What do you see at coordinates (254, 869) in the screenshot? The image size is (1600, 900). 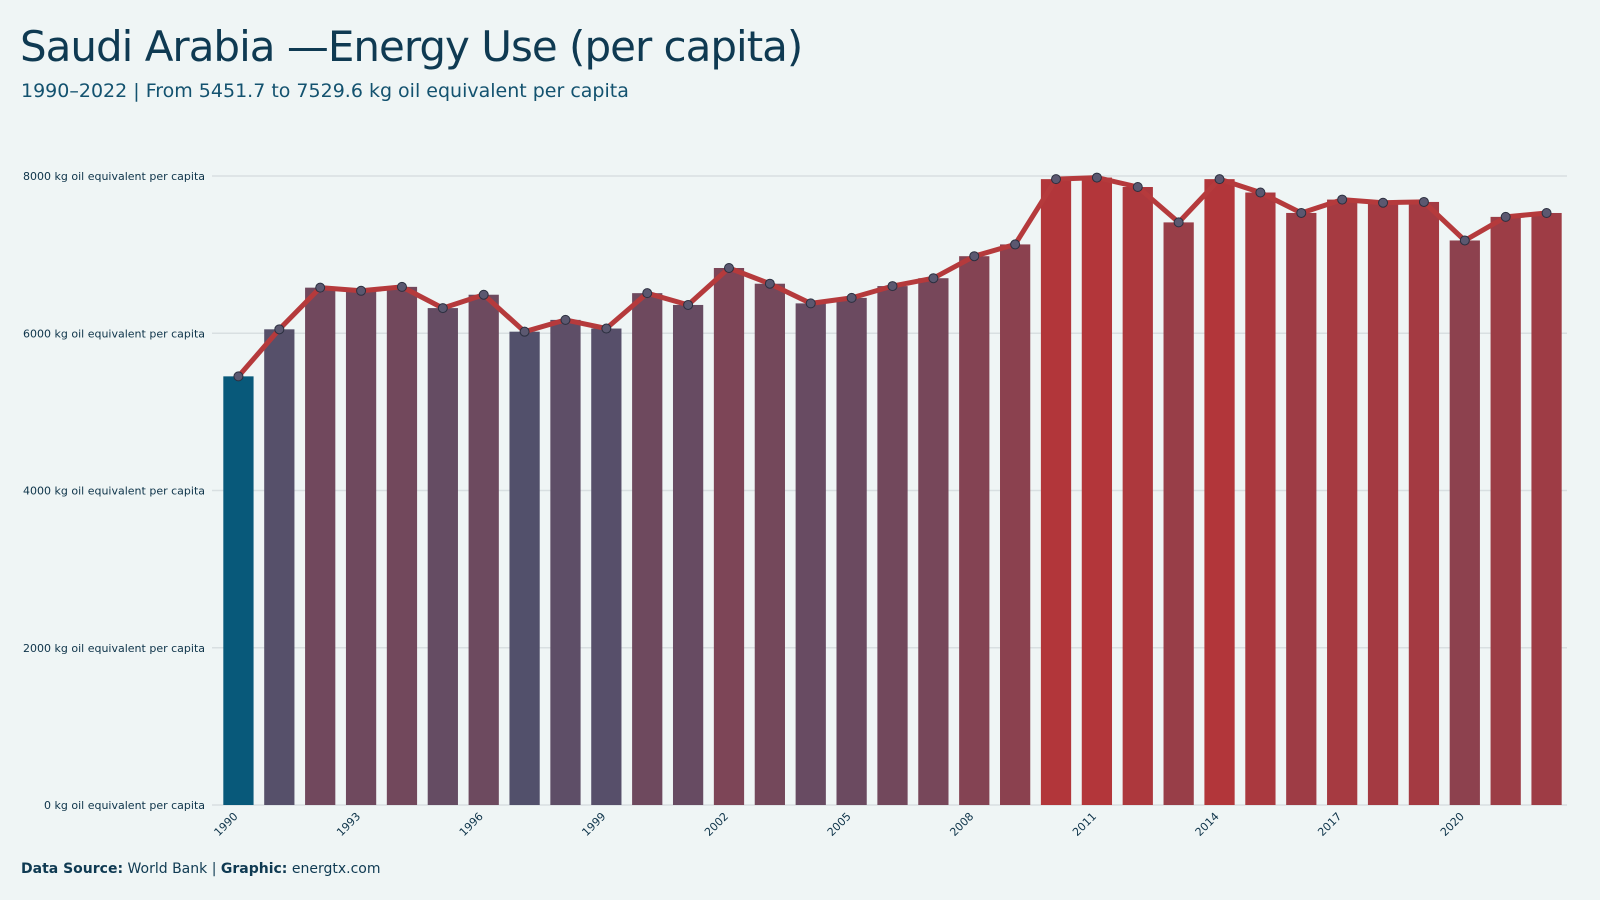 I see `graphic-label: Graphic:` at bounding box center [254, 869].